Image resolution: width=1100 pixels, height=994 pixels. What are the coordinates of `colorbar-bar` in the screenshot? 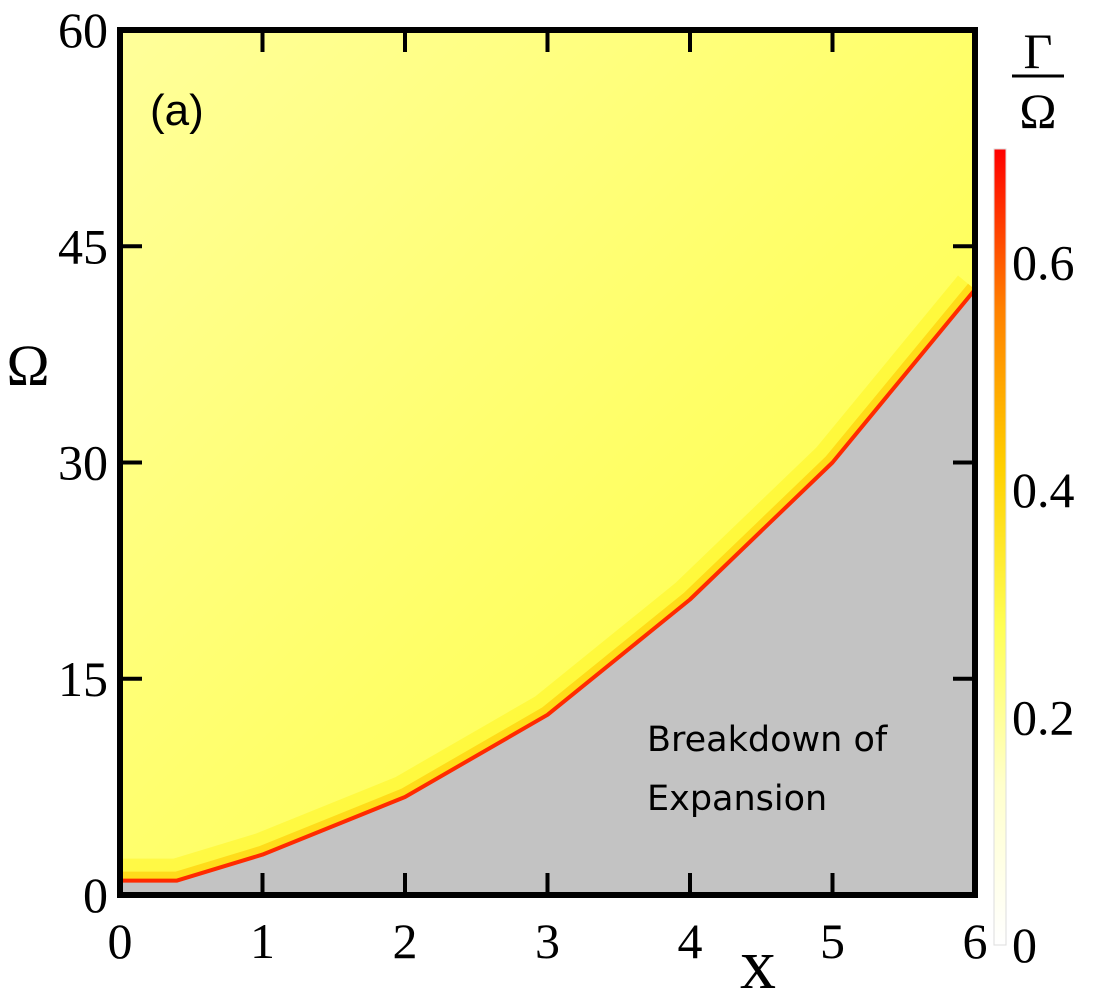 It's located at (1000, 547).